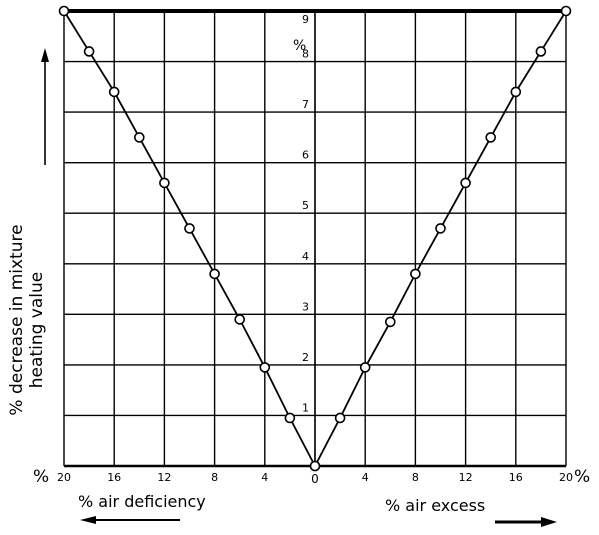 The width and height of the screenshot is (599, 535). Describe the element at coordinates (37, 330) in the screenshot. I see `y-axis-label-line2: heating value` at that location.